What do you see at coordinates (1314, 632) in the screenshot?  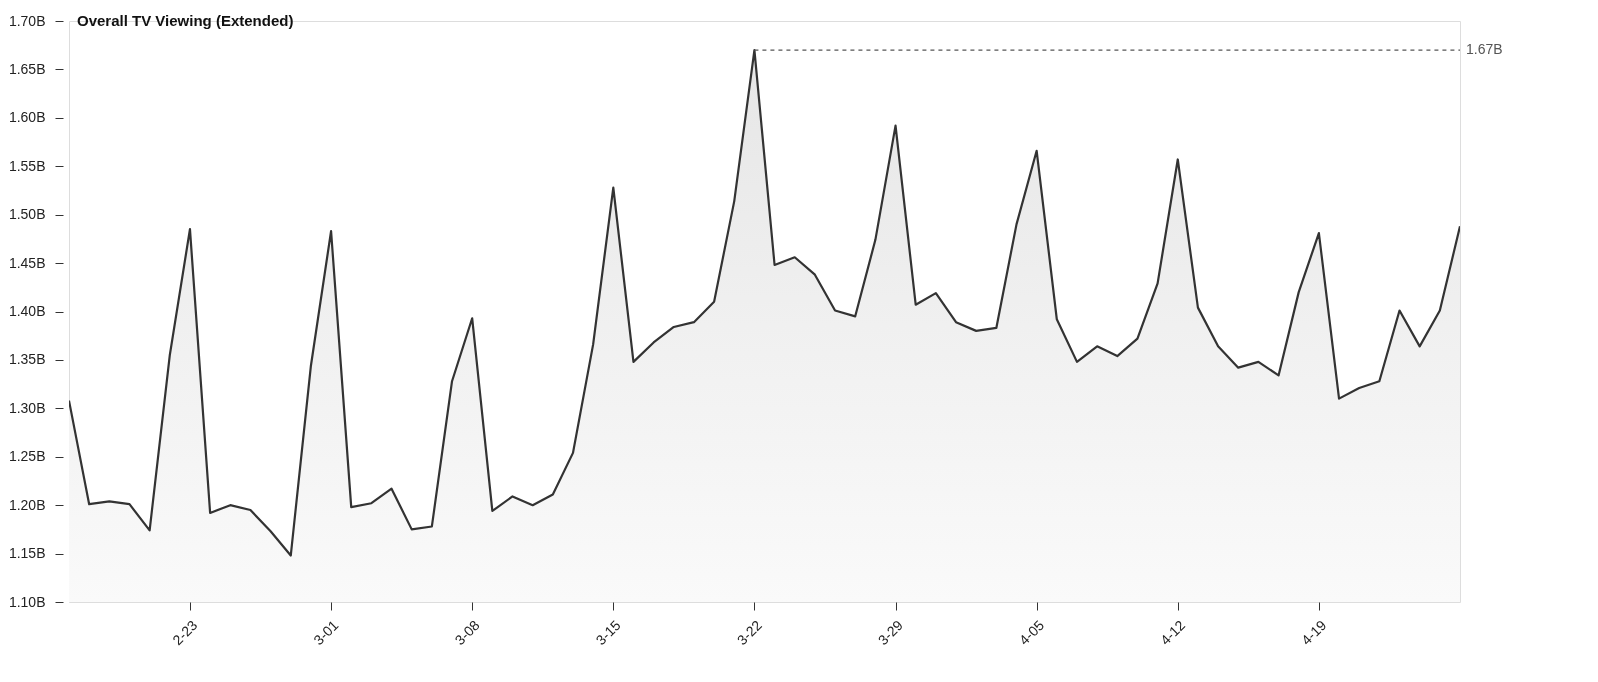 I see `x-tick-label: 4-19` at bounding box center [1314, 632].